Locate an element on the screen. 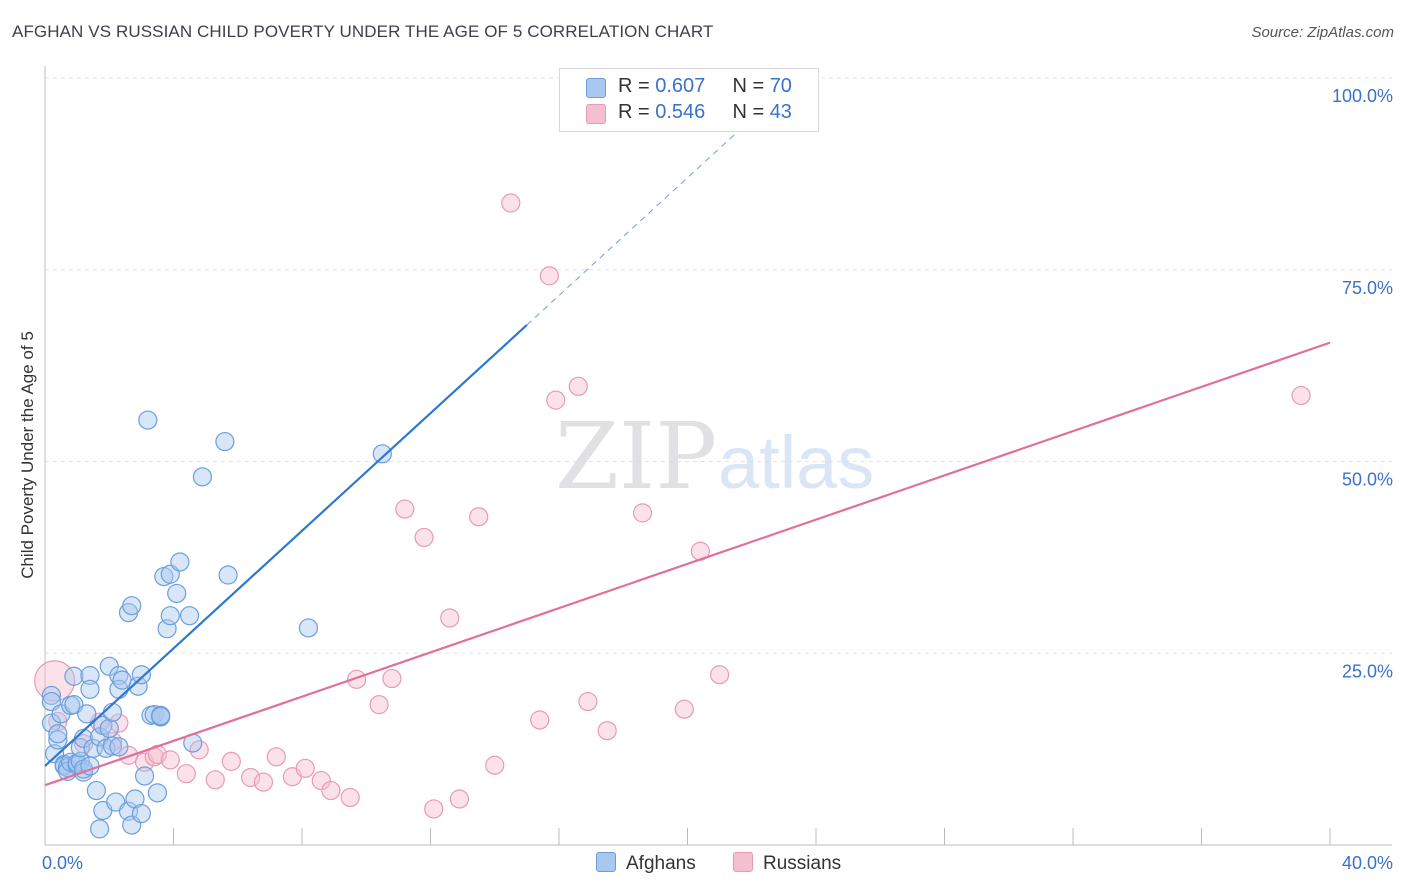 The width and height of the screenshot is (1406, 892). bottom-legend-russians: Russians is located at coordinates (787, 863).